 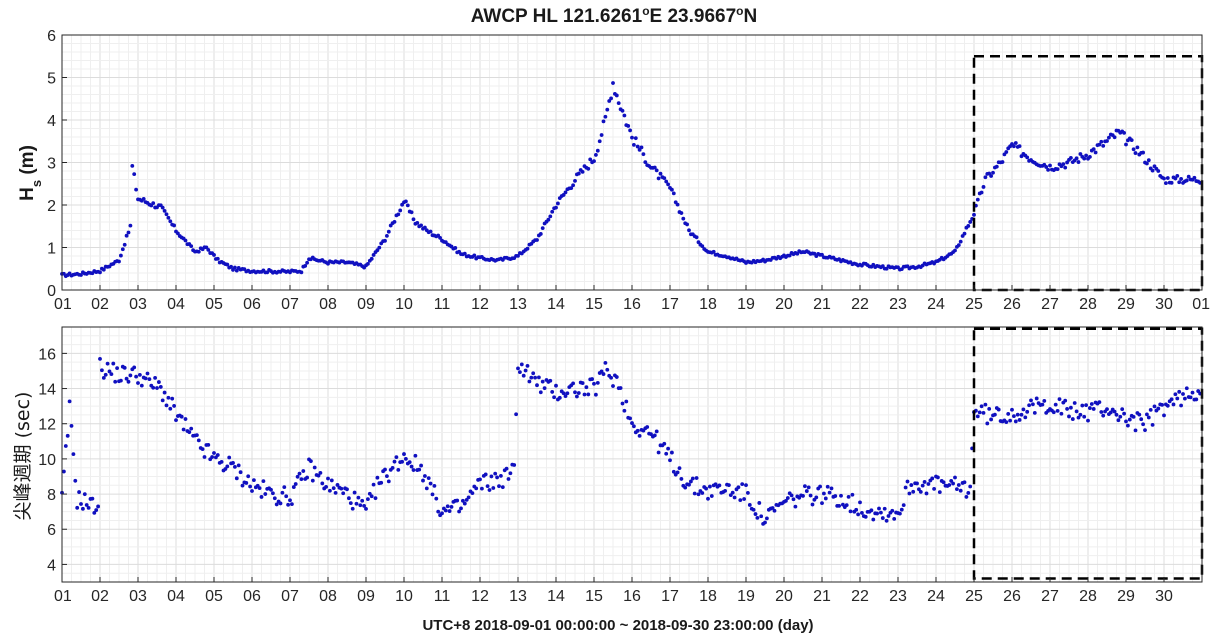 What do you see at coordinates (670, 304) in the screenshot?
I see `x-tick-label: 17` at bounding box center [670, 304].